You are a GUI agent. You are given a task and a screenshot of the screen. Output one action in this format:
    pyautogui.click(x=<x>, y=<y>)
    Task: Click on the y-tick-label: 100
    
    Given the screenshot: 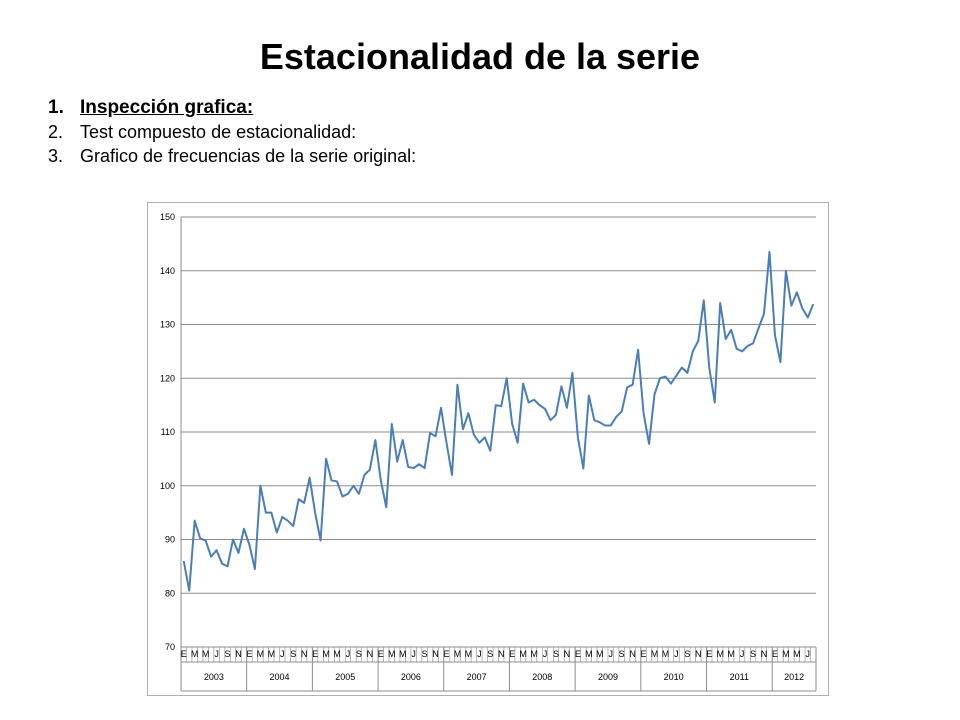 What is the action you would take?
    pyautogui.click(x=167, y=486)
    